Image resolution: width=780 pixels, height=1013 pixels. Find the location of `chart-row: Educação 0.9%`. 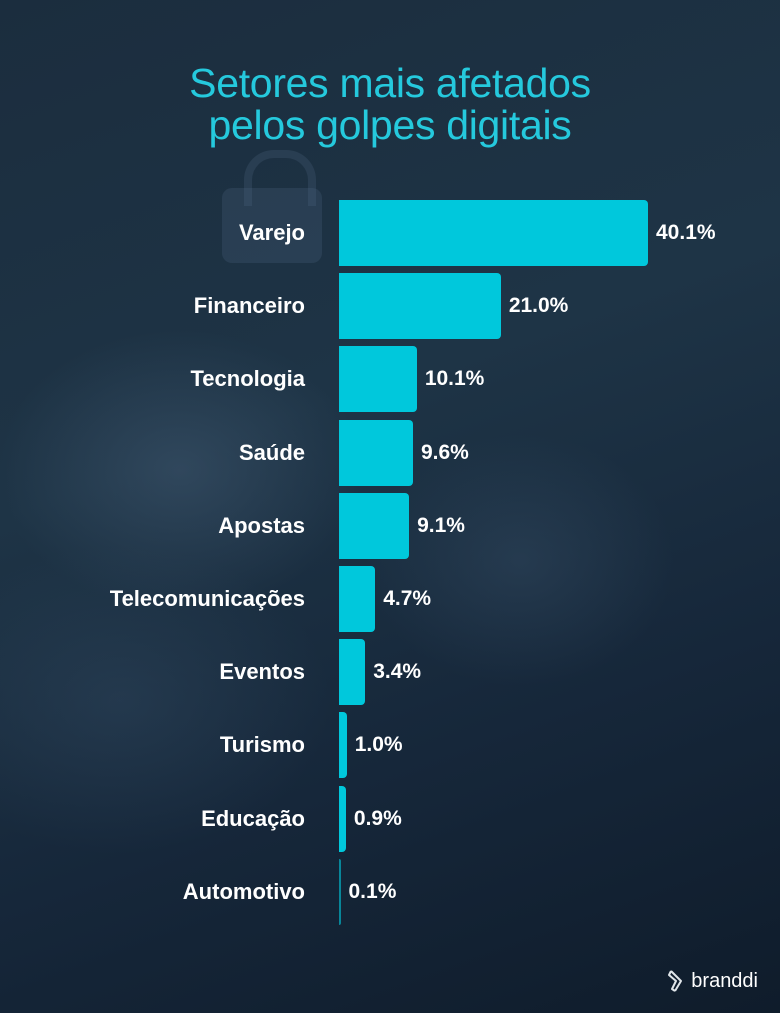

chart-row: Educação 0.9% is located at coordinates (390, 818).